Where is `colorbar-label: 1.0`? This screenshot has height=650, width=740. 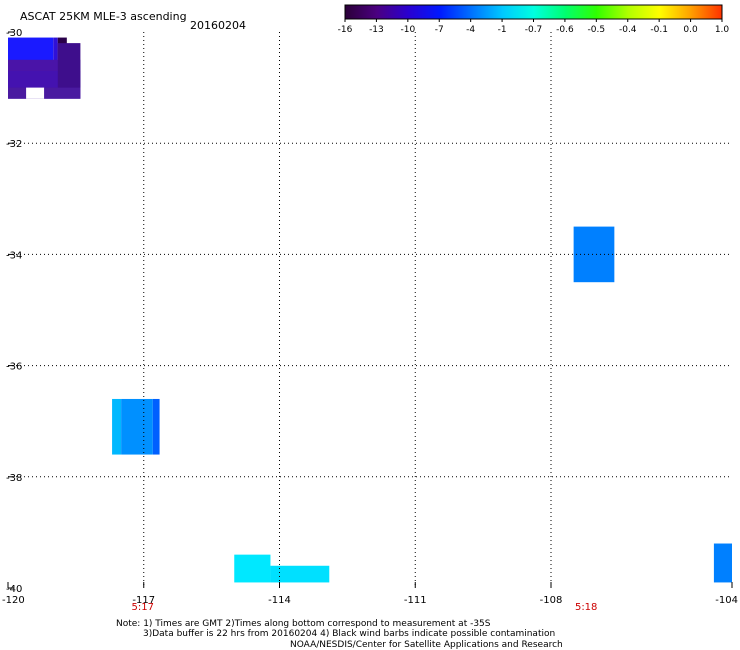
colorbar-label: 1.0 is located at coordinates (722, 30).